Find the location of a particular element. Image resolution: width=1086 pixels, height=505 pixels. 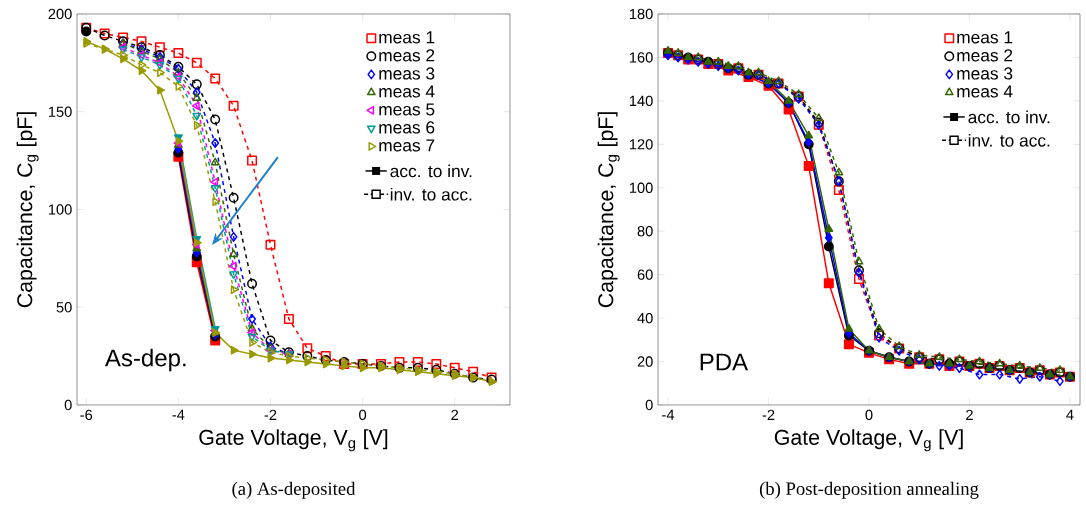

annotation: PDA is located at coordinates (724, 362).